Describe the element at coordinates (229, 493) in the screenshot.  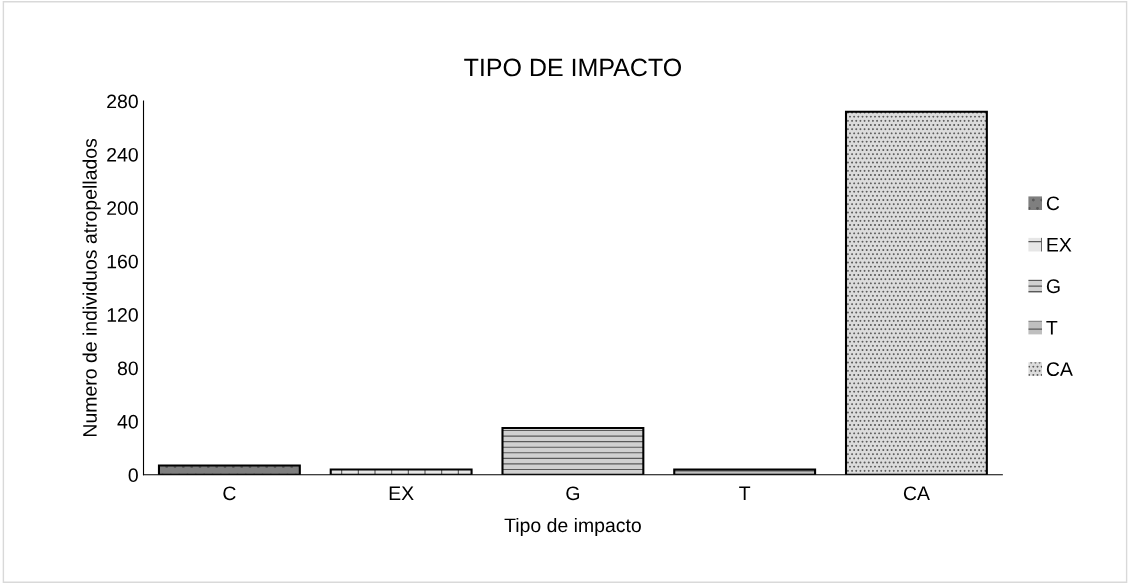
I see `x-tick-label: C` at that location.